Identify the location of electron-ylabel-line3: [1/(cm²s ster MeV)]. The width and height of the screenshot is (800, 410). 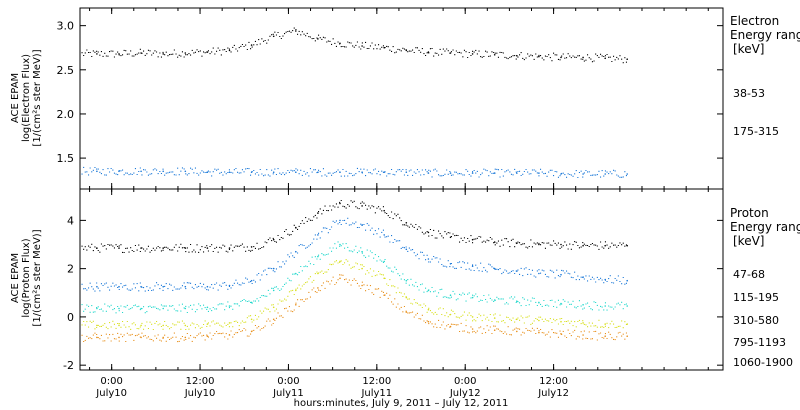
(37, 97).